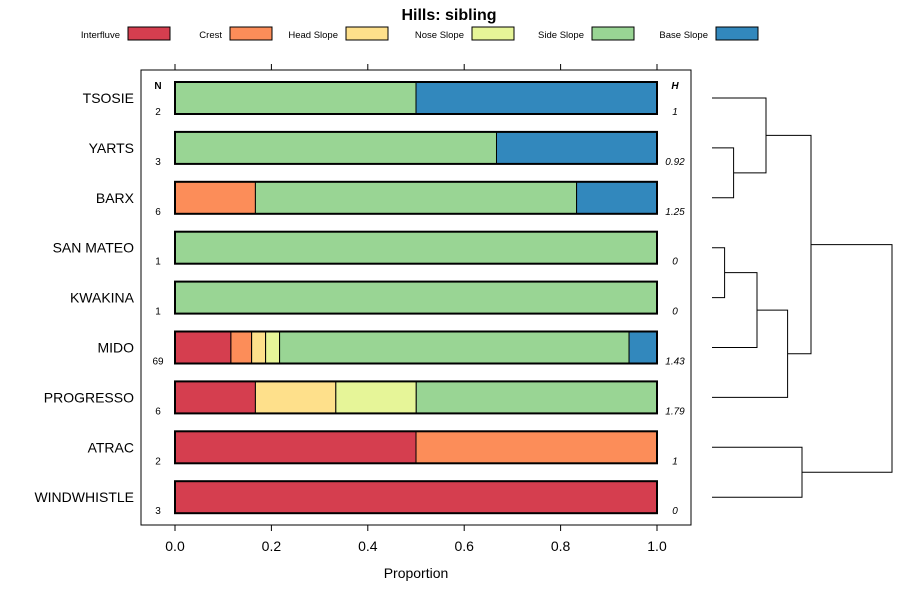 This screenshot has height=600, width=900. What do you see at coordinates (737, 33) in the screenshot?
I see `legend-swatch-base-slope` at bounding box center [737, 33].